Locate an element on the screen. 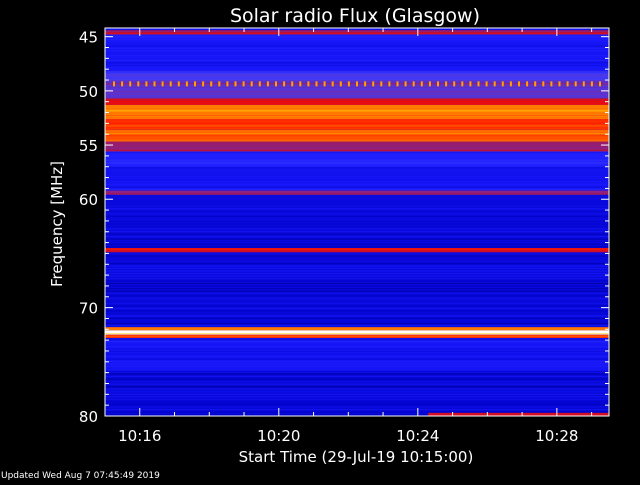 The image size is (640, 485). y-tick-label: 60 is located at coordinates (88, 200).